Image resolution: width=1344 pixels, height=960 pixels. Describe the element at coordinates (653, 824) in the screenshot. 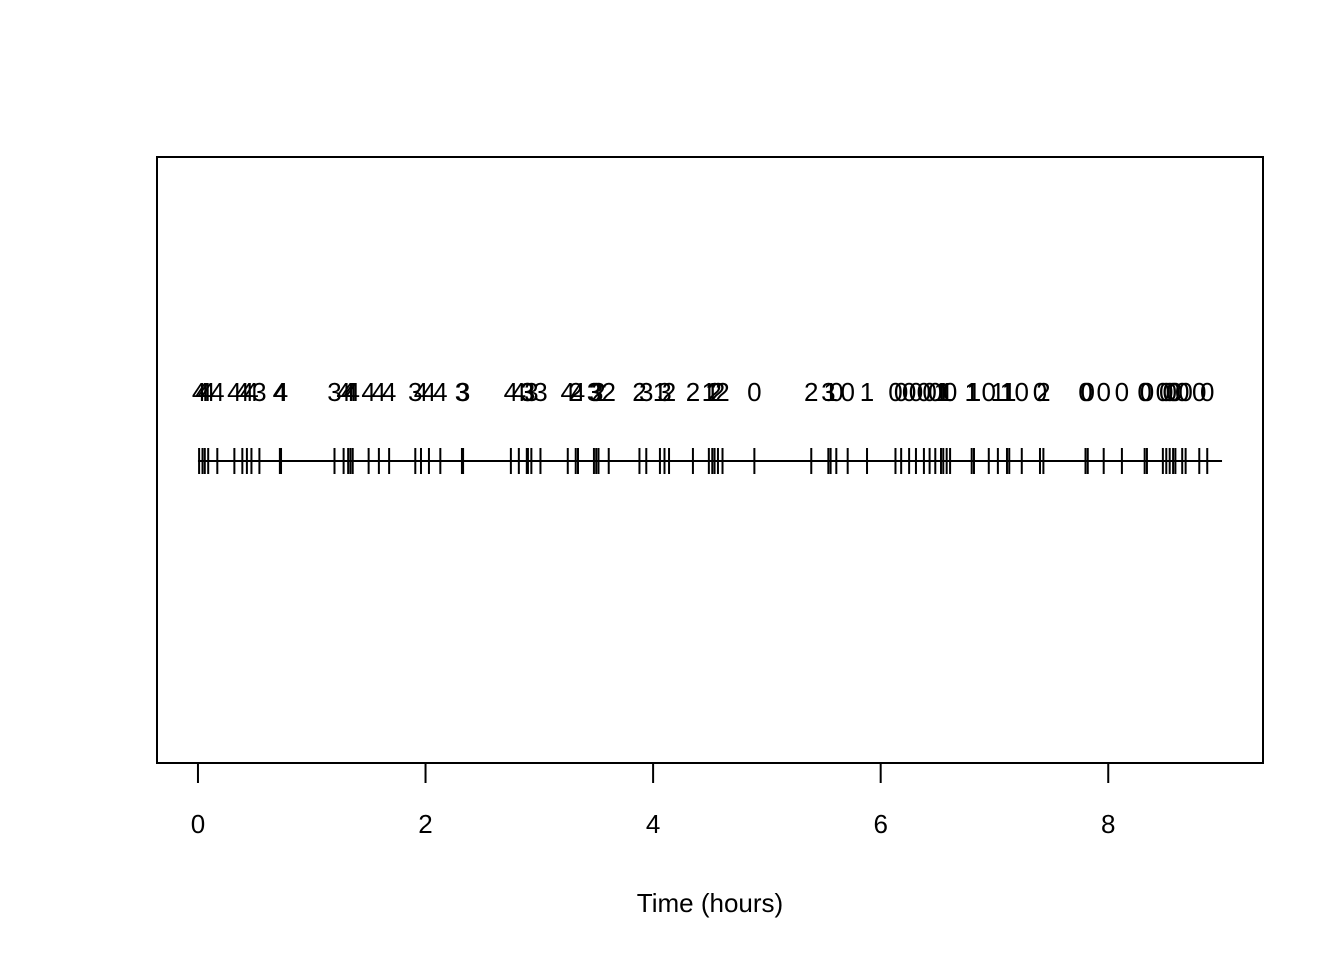

I see `x-tick-label: 4` at that location.